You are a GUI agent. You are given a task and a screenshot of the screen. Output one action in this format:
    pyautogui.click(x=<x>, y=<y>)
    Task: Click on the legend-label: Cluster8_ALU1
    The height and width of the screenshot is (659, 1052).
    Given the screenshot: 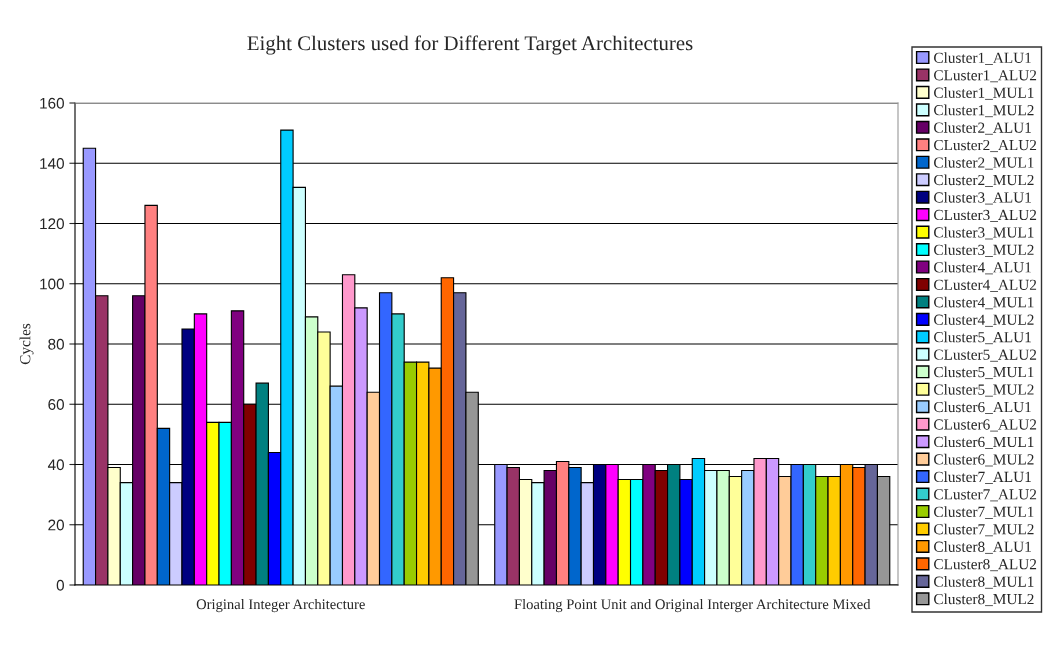 What is the action you would take?
    pyautogui.click(x=982, y=547)
    